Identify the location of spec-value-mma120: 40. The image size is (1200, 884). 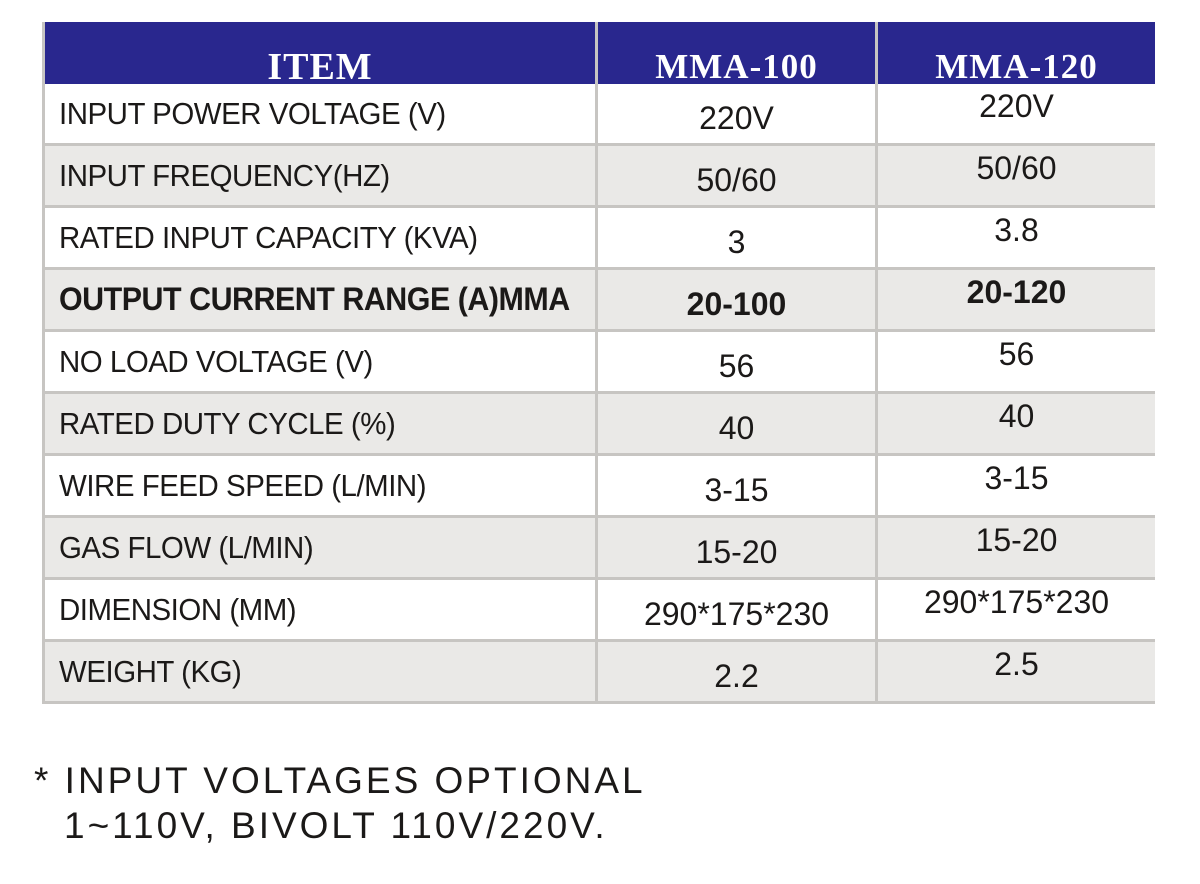
(1016, 423).